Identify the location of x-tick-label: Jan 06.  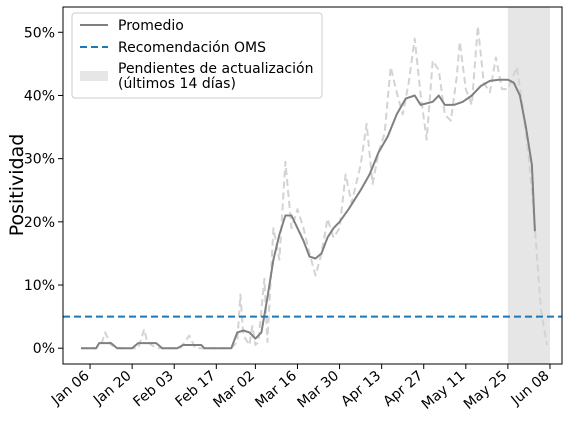
(70, 388).